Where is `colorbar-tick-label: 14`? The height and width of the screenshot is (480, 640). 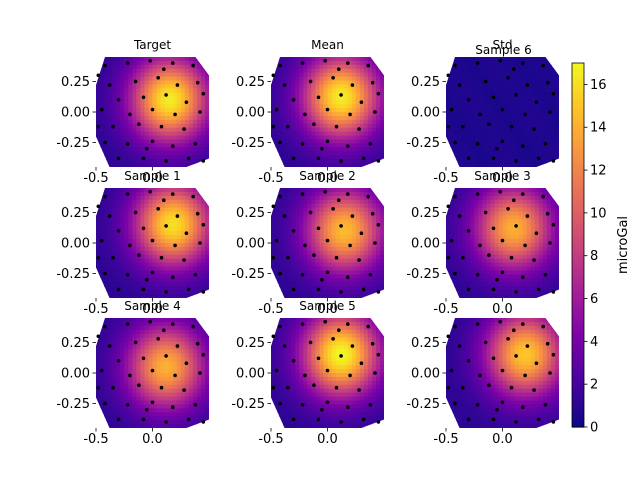
colorbar-tick-label: 14 is located at coordinates (598, 128).